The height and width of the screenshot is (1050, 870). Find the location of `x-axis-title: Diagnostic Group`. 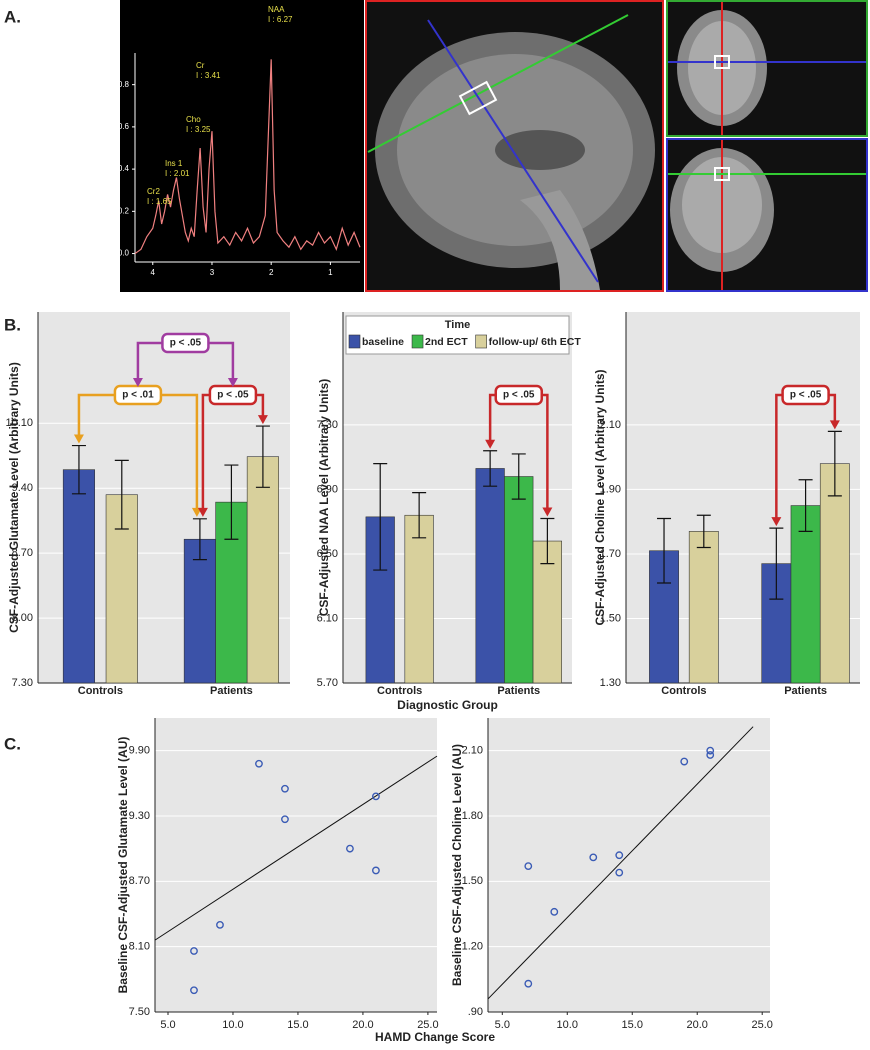

x-axis-title: Diagnostic Group is located at coordinates (447, 705).